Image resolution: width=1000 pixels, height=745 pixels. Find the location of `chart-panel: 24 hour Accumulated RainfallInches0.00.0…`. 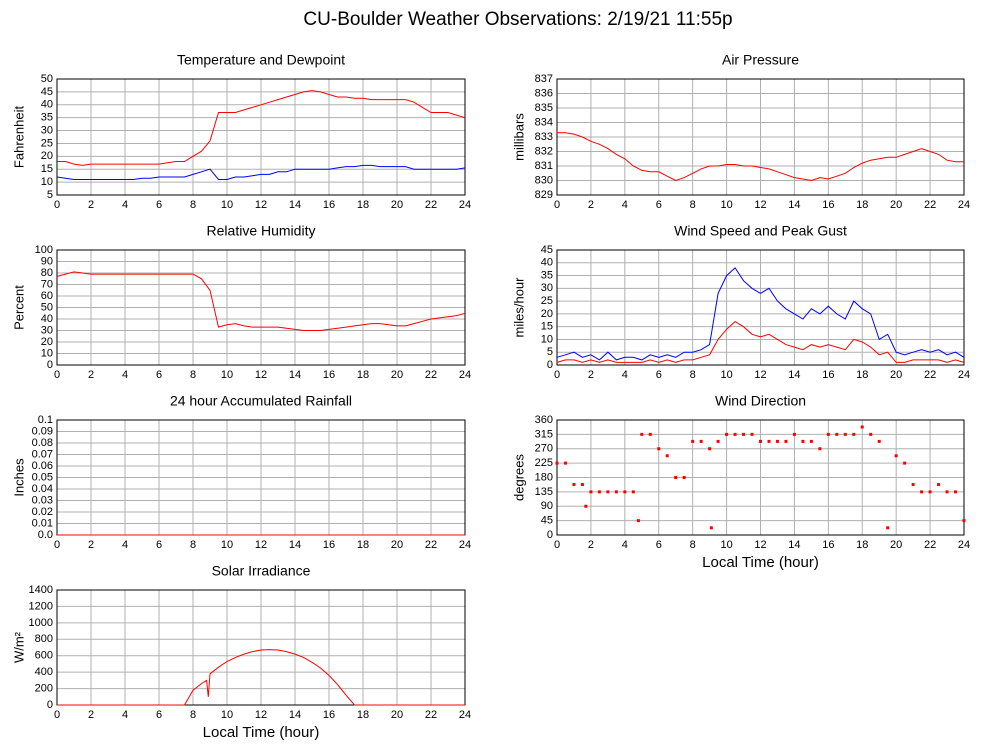

chart-panel: 24 hour Accumulated RainfallInches0.00.0… is located at coordinates (241, 472).